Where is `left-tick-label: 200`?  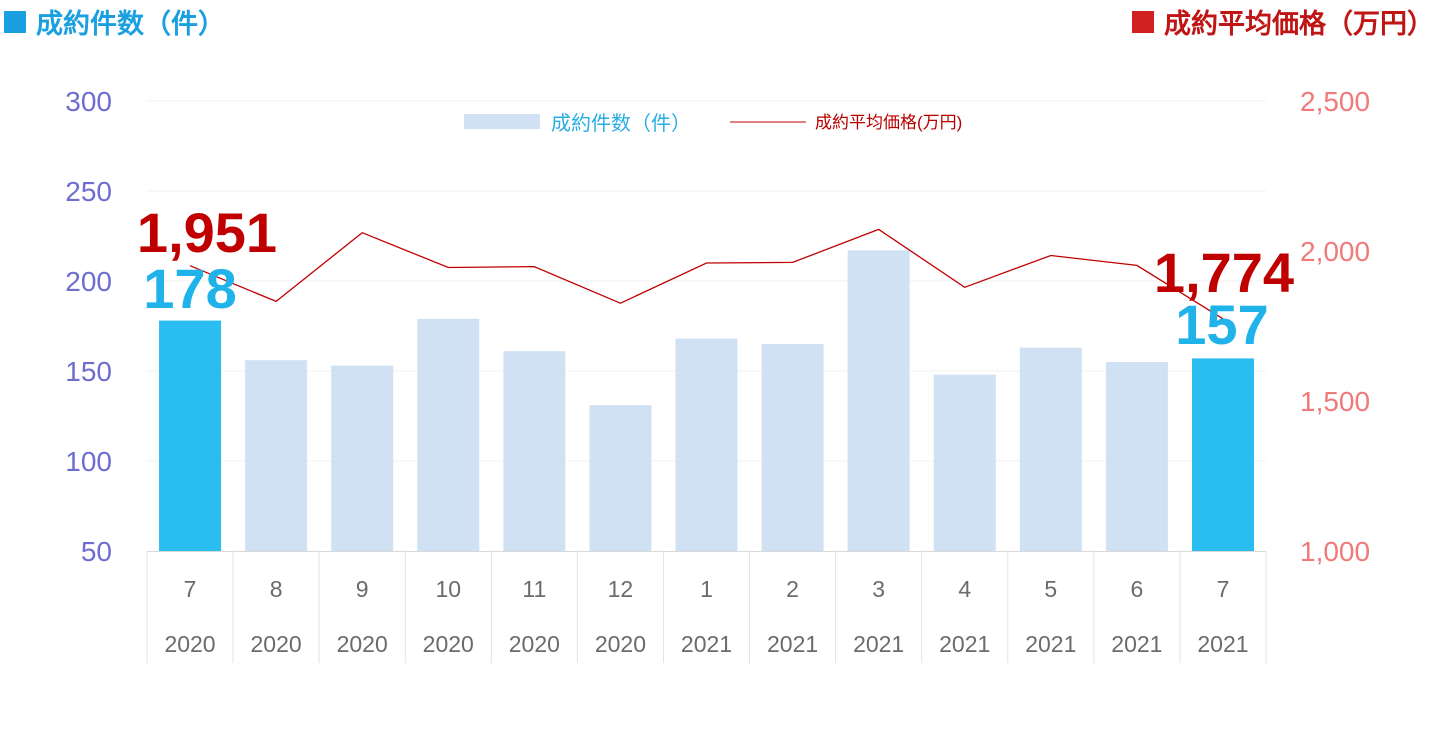 left-tick-label: 200 is located at coordinates (88, 281).